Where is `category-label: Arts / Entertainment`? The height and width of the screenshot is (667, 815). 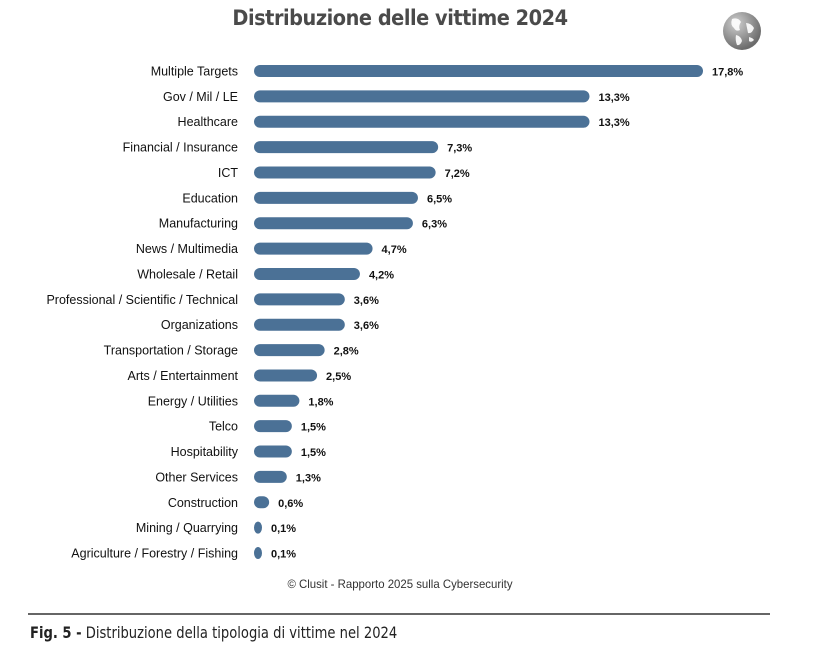
category-label: Arts / Entertainment is located at coordinates (183, 376).